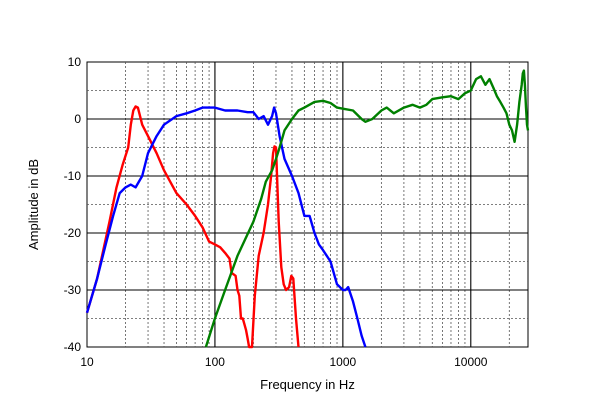 The image size is (600, 409). Describe the element at coordinates (215, 362) in the screenshot. I see `x-tick-label: 100` at that location.